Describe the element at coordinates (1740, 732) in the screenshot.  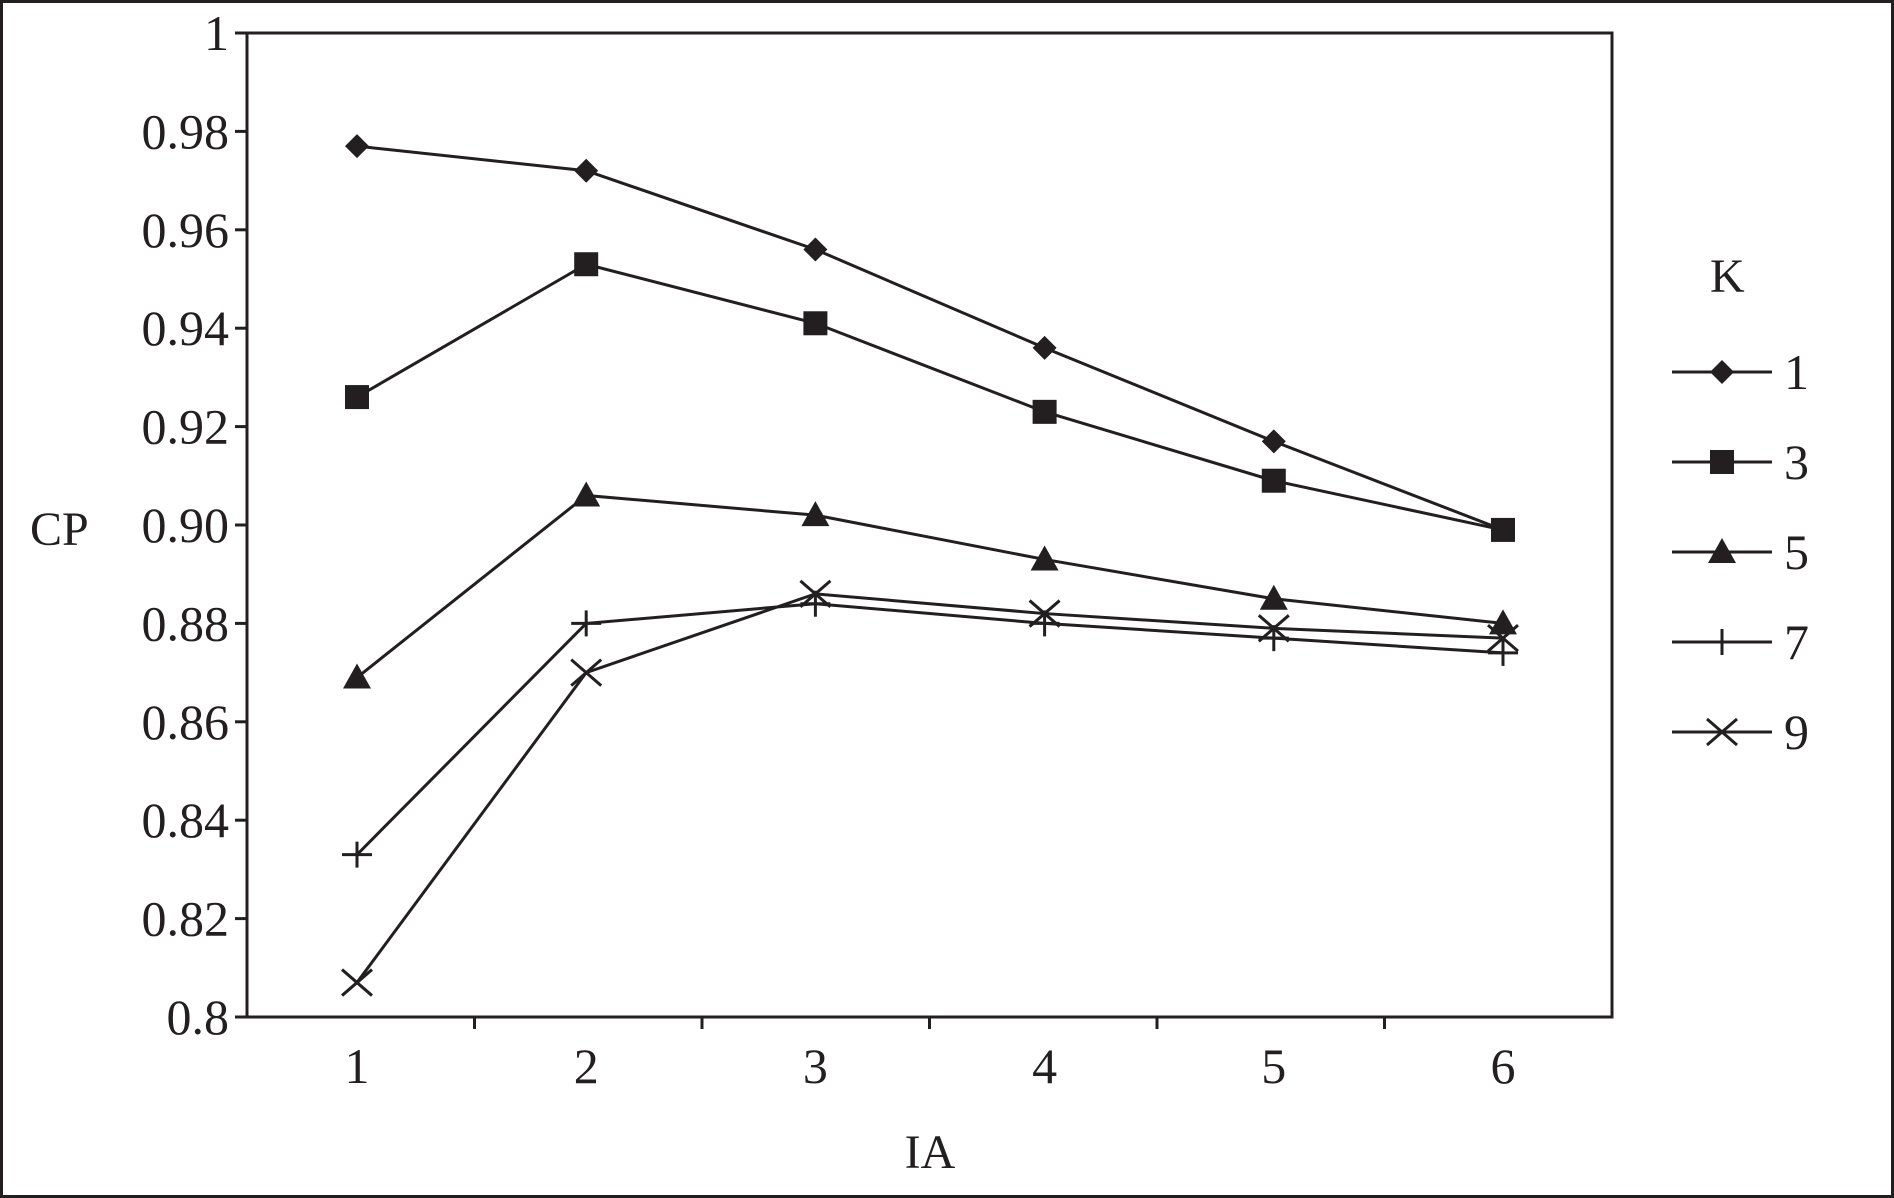
I see `legend-item-k-9: 9` at that location.